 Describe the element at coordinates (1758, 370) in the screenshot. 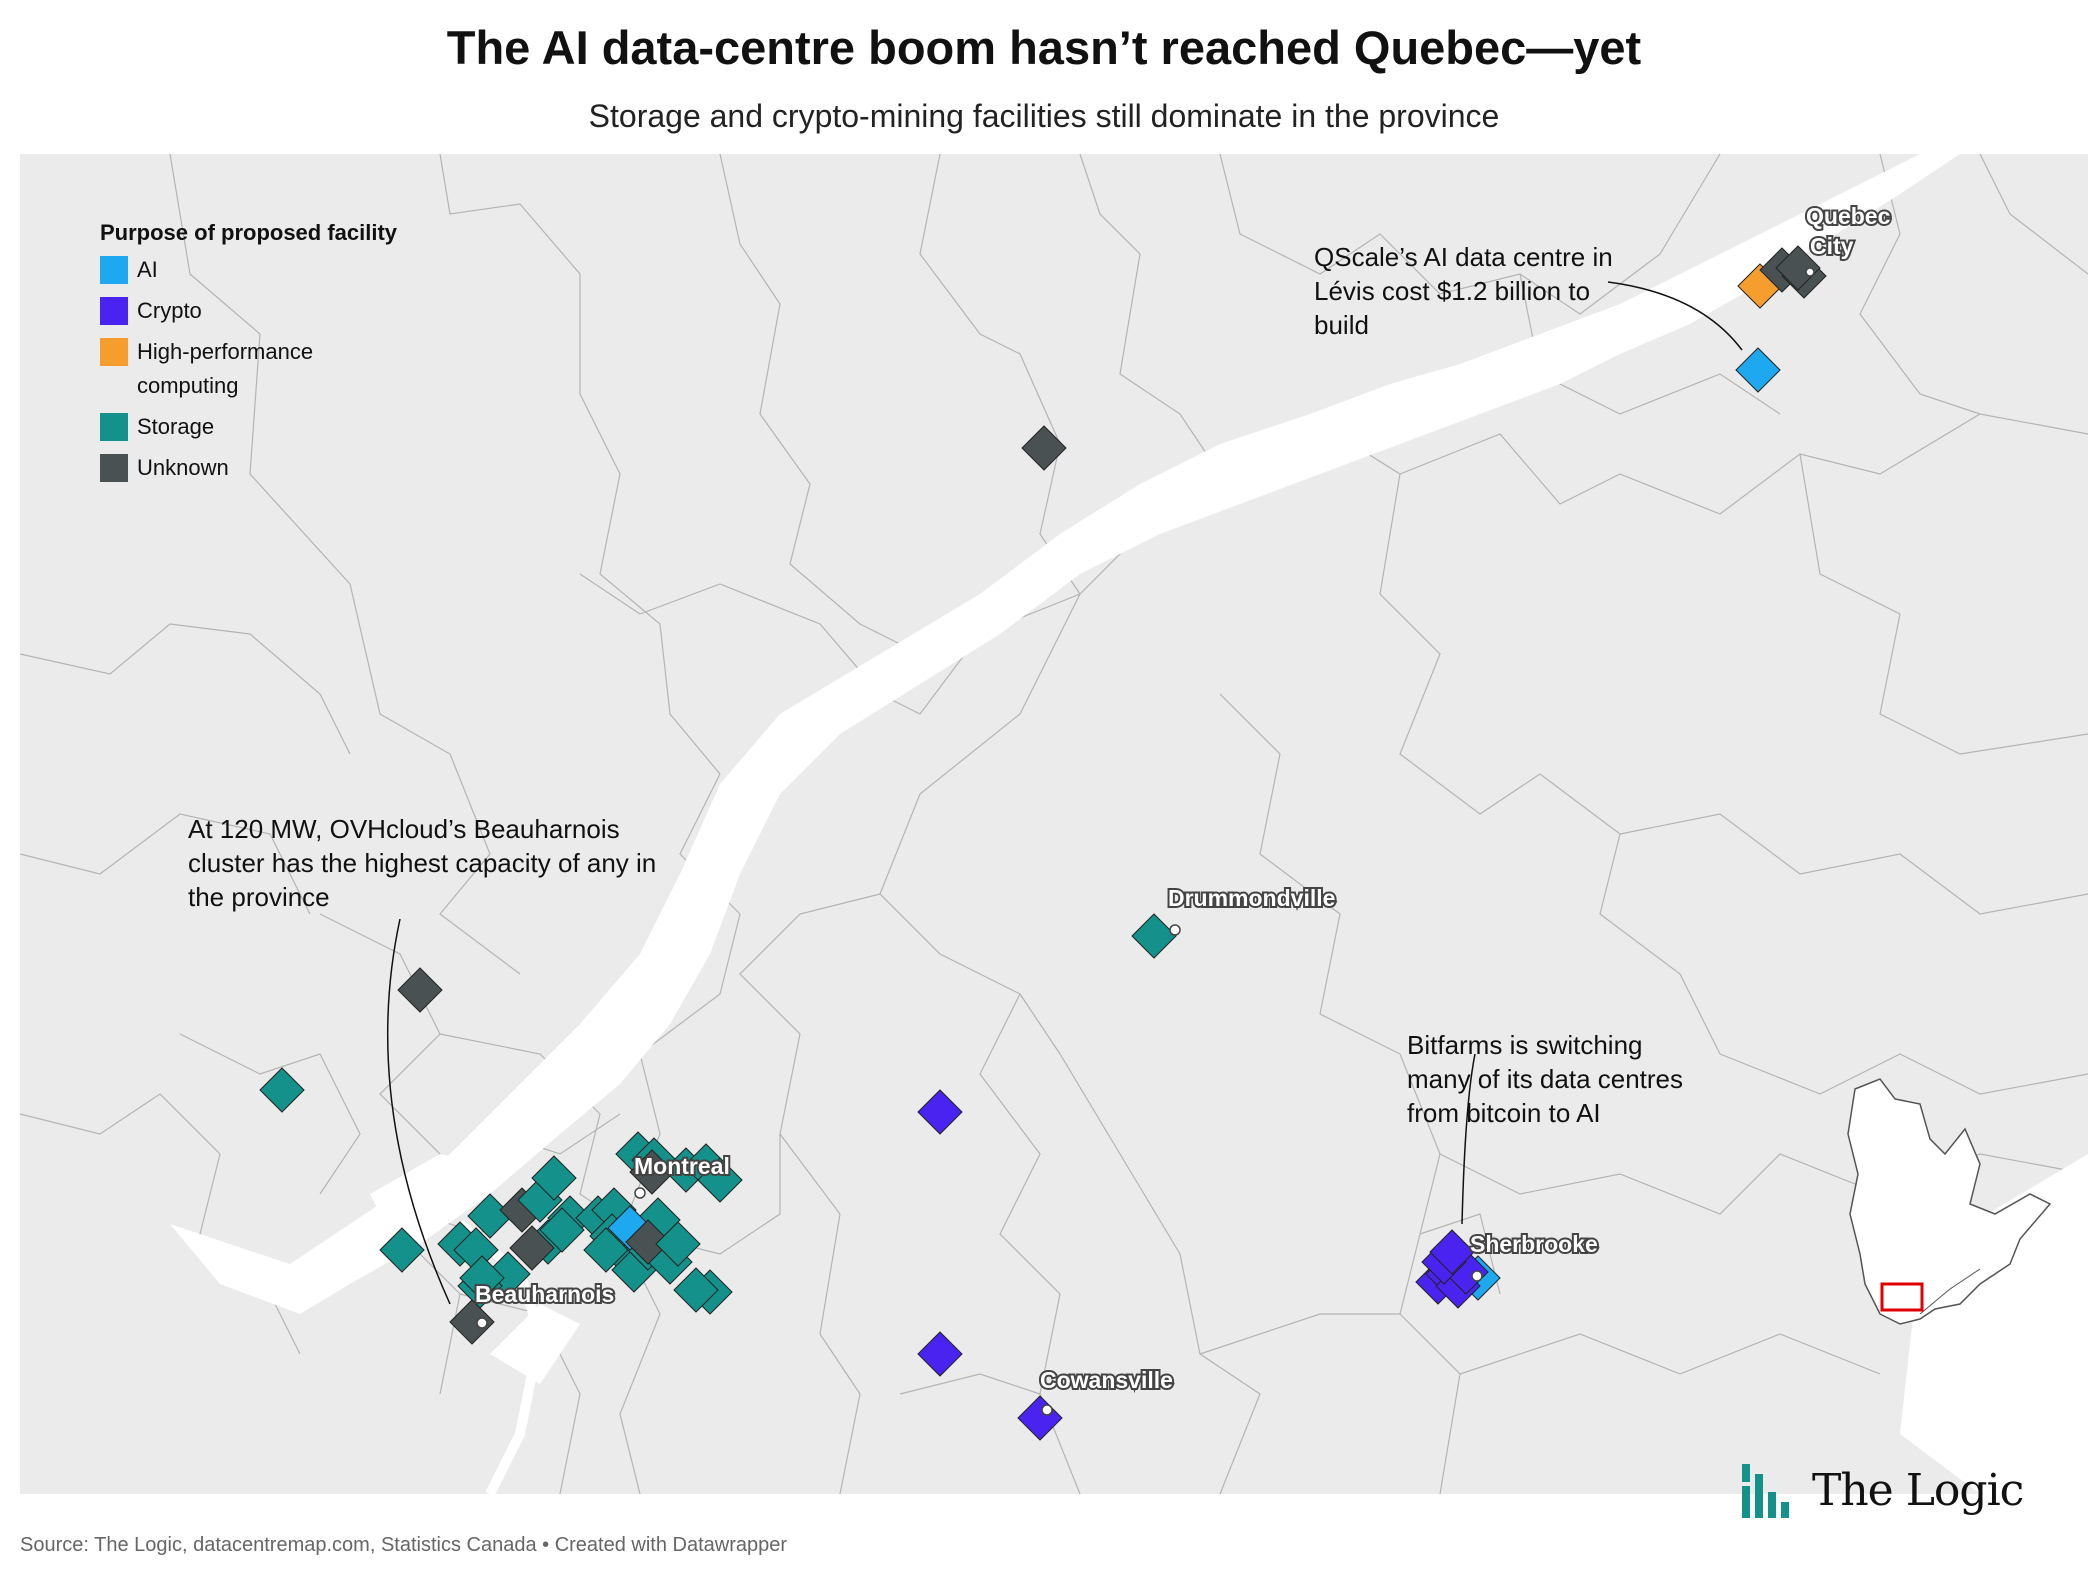

I see `facility-marker-ai` at that location.